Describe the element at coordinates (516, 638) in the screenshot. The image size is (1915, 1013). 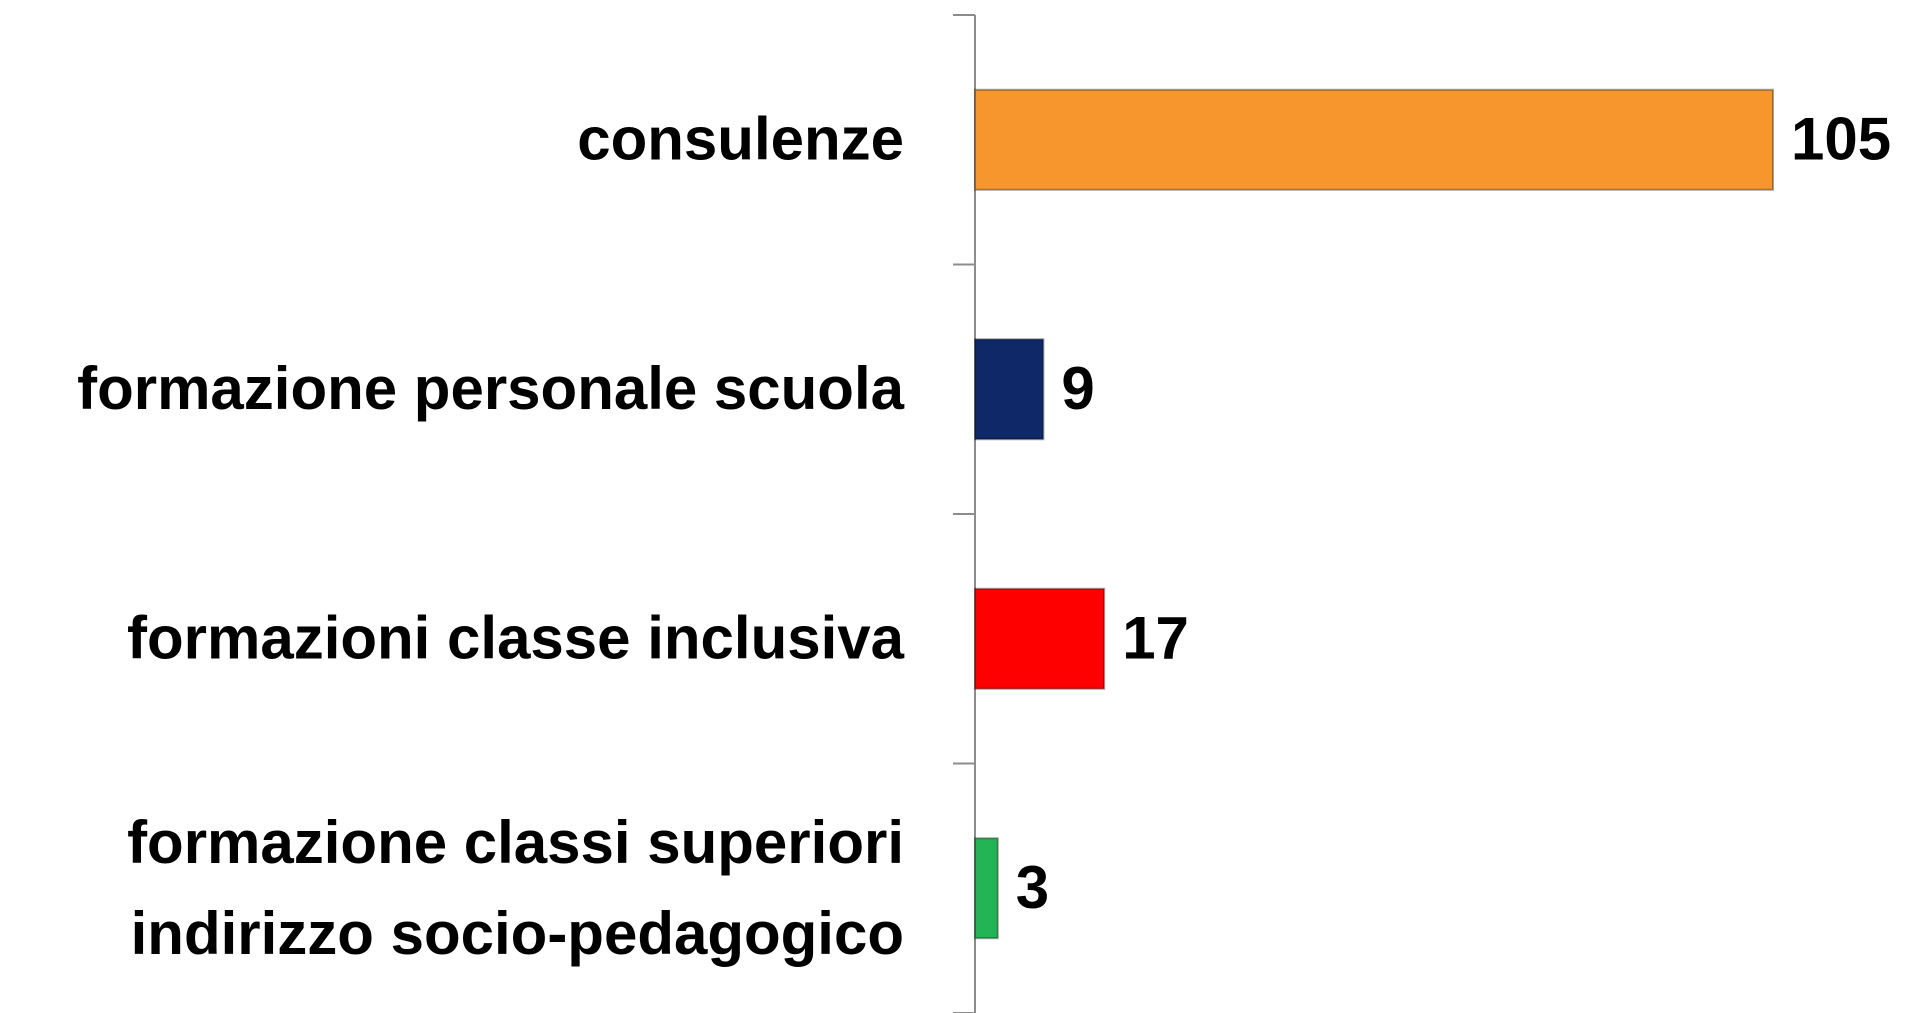
I see `category-label: formazioni classe inclusiva` at that location.